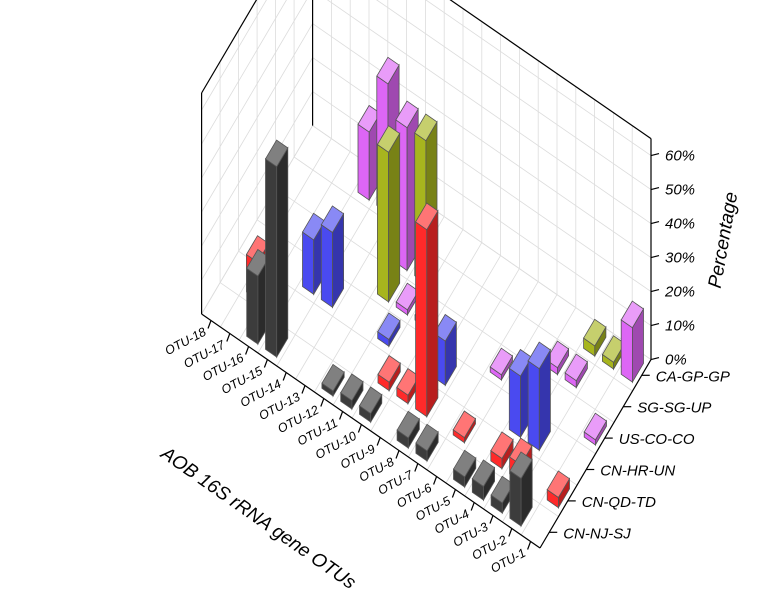  Describe the element at coordinates (576, 371) in the screenshot. I see `bar-otu-3-sg-sg-up` at that location.